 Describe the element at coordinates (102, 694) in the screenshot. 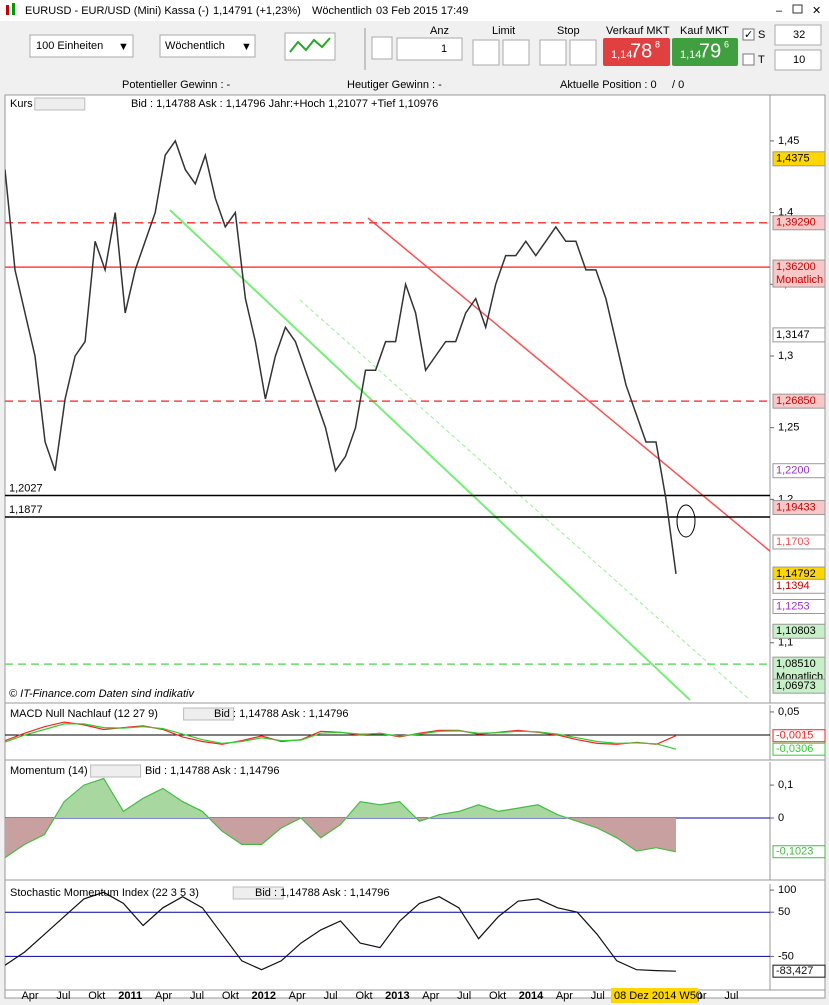

I see `annotation: © IT-Finance.com Daten sind indikativ` at that location.